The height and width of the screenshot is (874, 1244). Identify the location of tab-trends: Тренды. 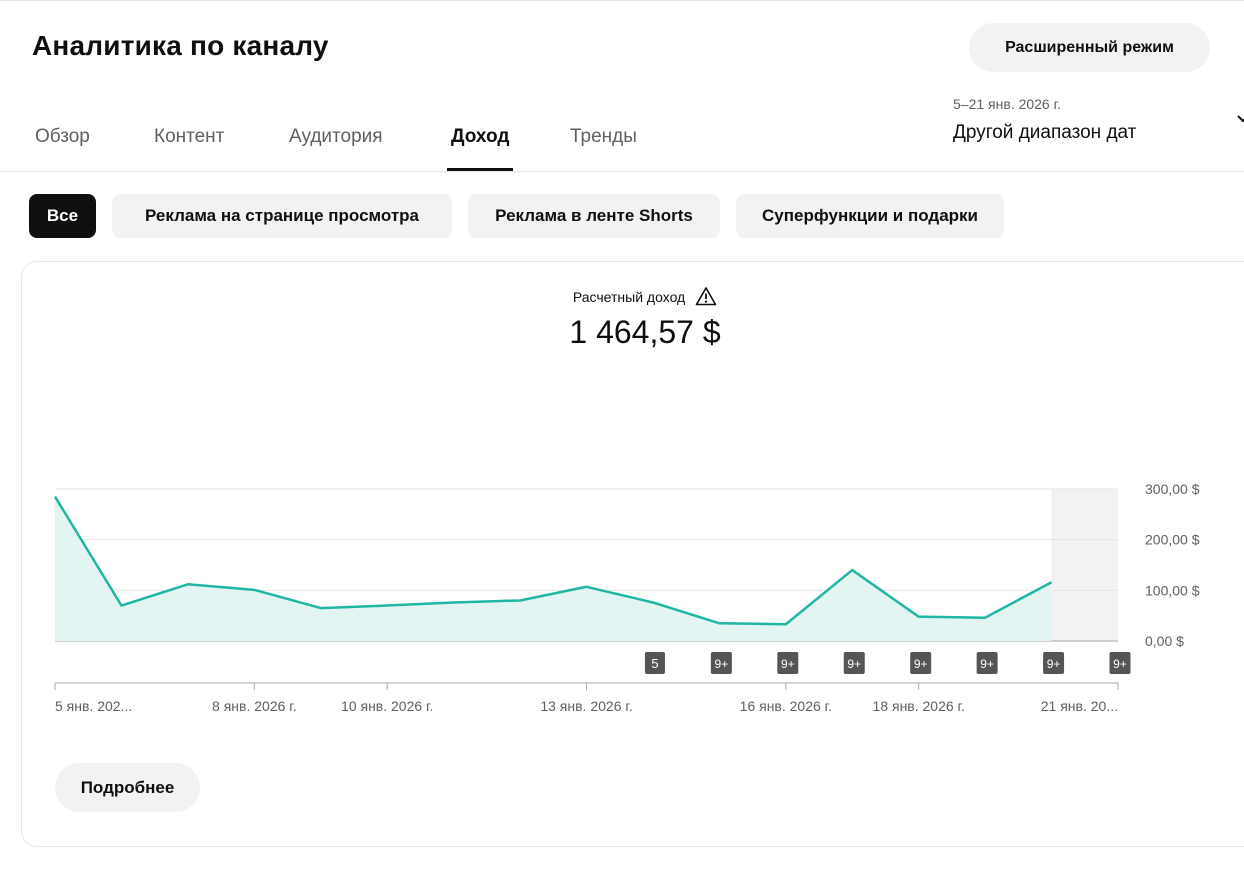
(603, 136).